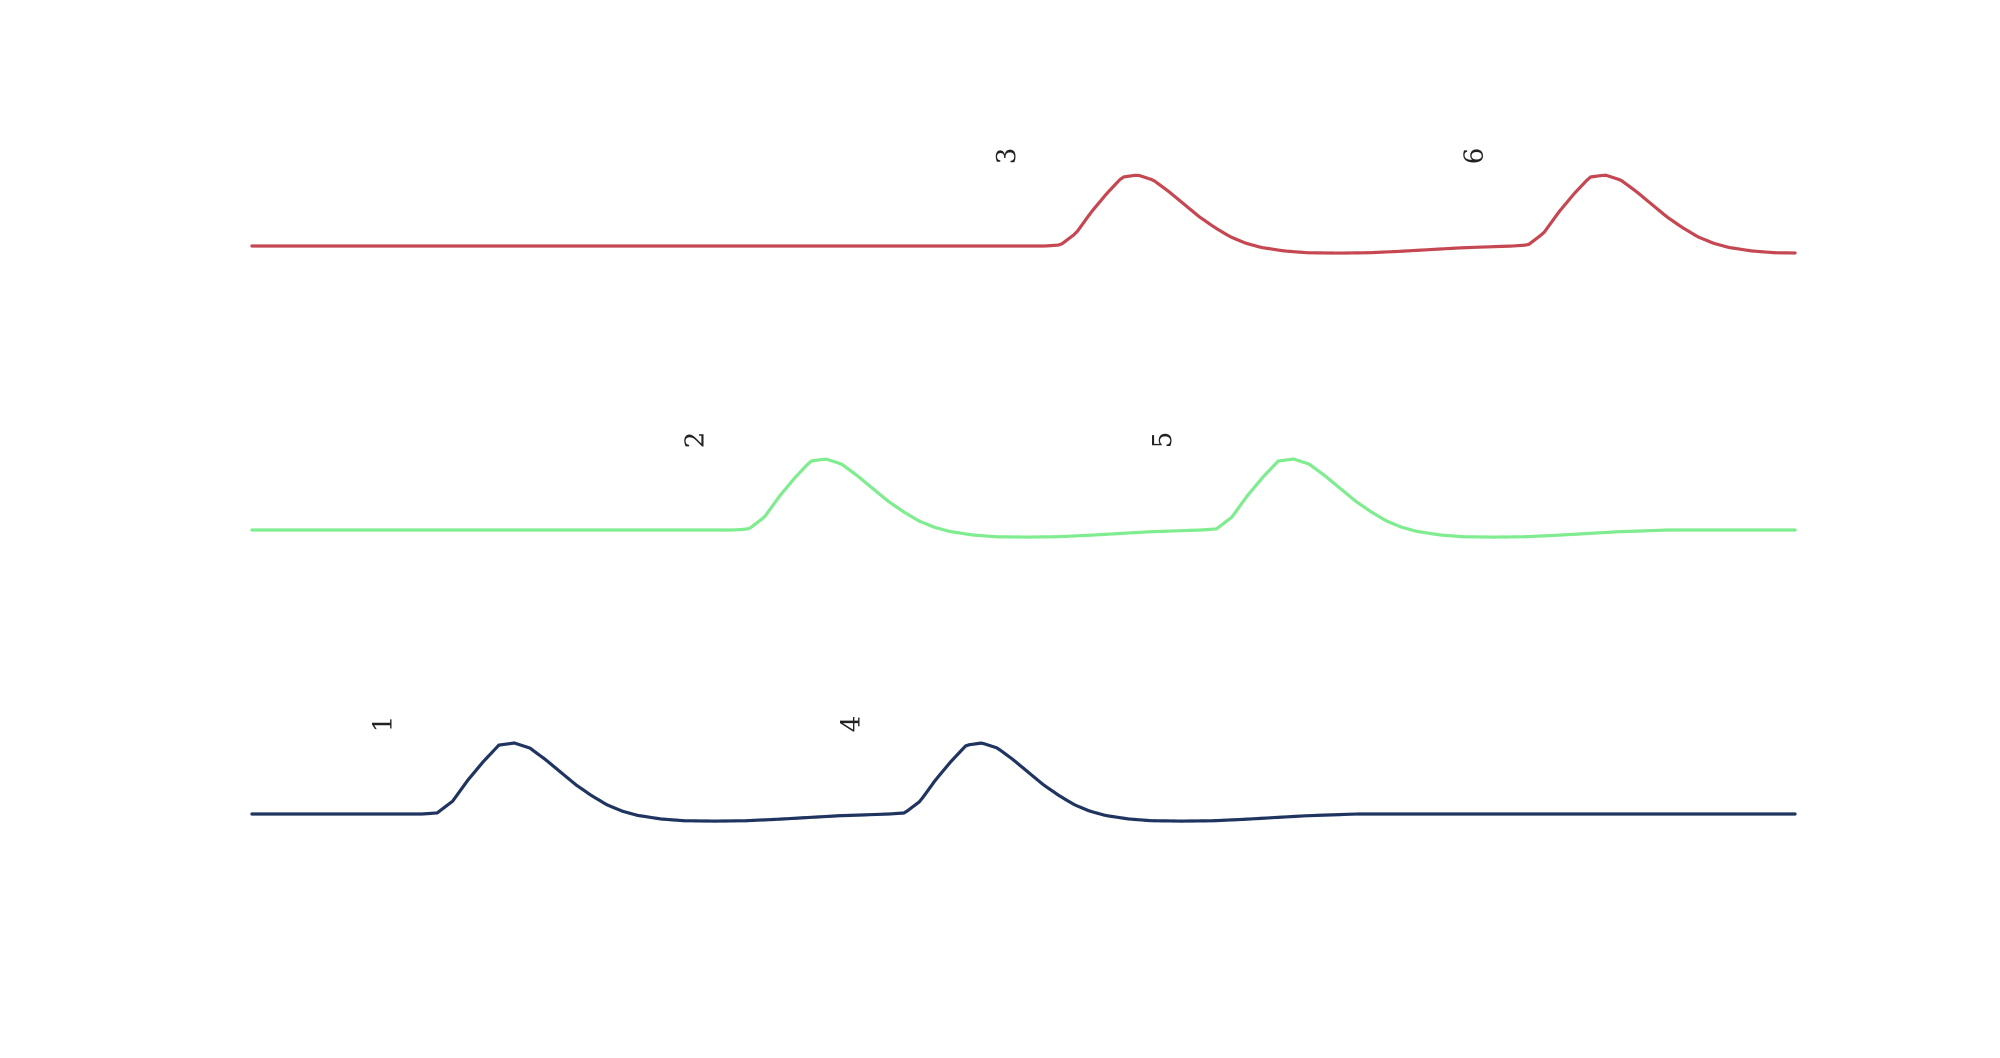 This screenshot has height=1058, width=2000. What do you see at coordinates (1007, 156) in the screenshot?
I see `peak-label-3: 3` at bounding box center [1007, 156].